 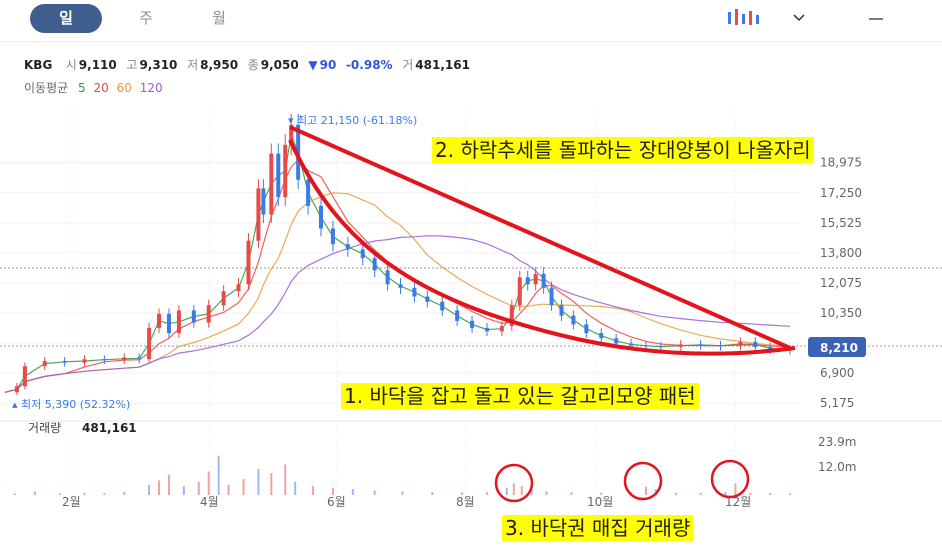 What do you see at coordinates (743, 18) in the screenshot?
I see `candlestick-icon` at bounding box center [743, 18].